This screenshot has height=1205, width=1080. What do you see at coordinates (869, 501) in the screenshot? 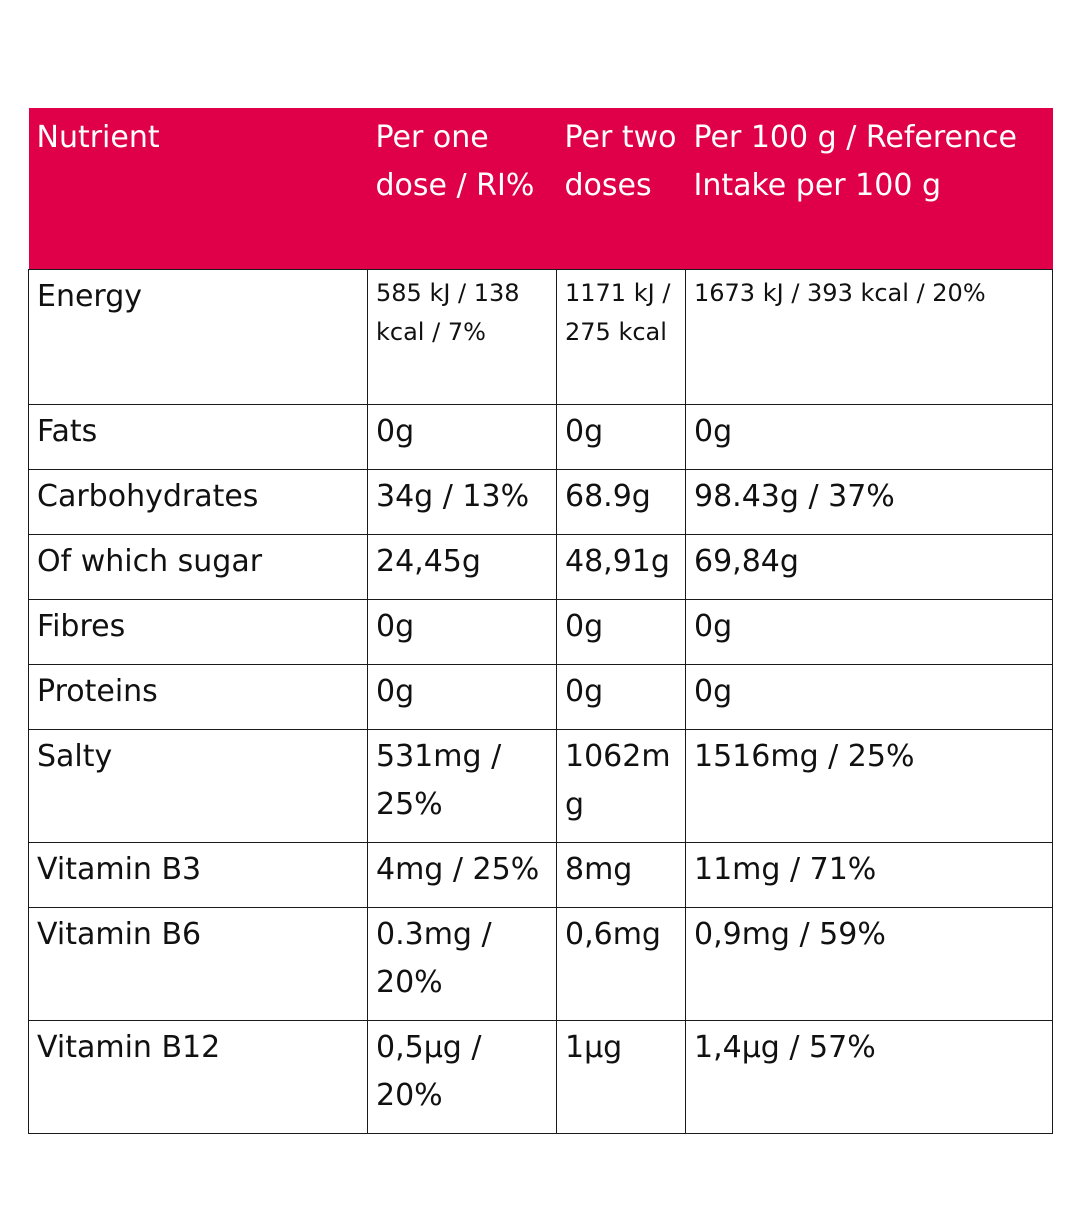
I see `value-per-100g: 98.43g / 37%` at bounding box center [869, 501].